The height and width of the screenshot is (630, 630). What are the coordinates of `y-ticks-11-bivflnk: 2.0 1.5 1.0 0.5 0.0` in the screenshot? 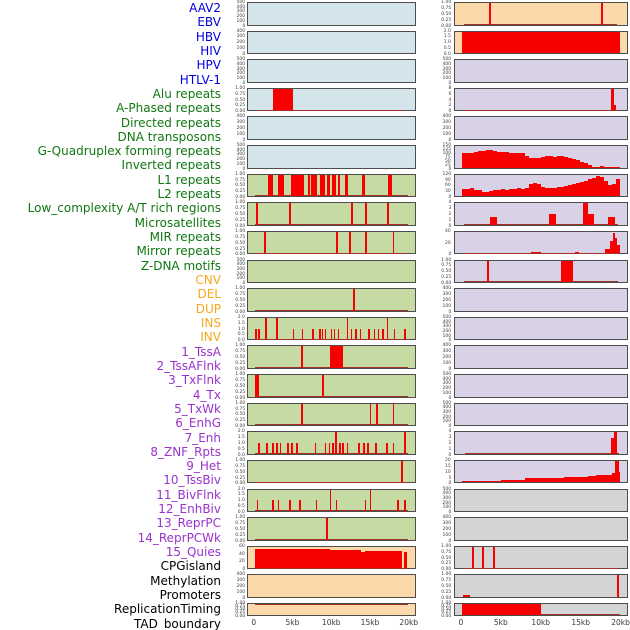 It's located at (234, 500).